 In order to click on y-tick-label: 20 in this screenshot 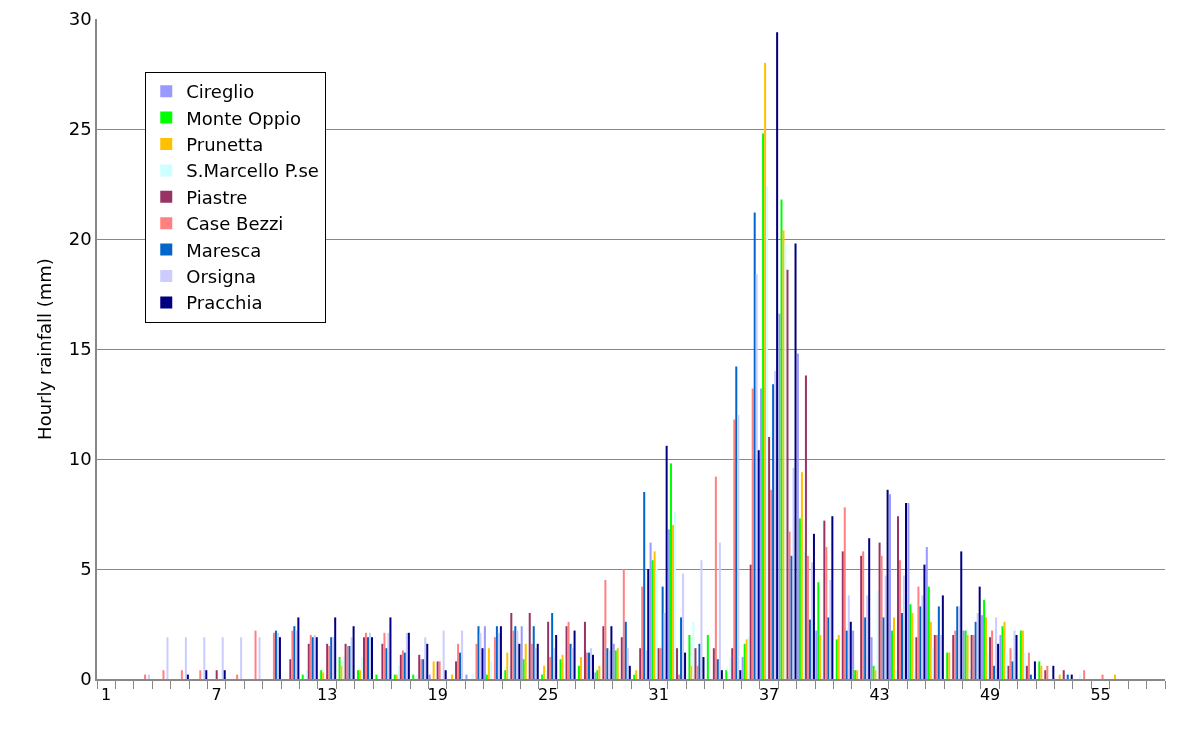, I will do `click(80, 239)`.